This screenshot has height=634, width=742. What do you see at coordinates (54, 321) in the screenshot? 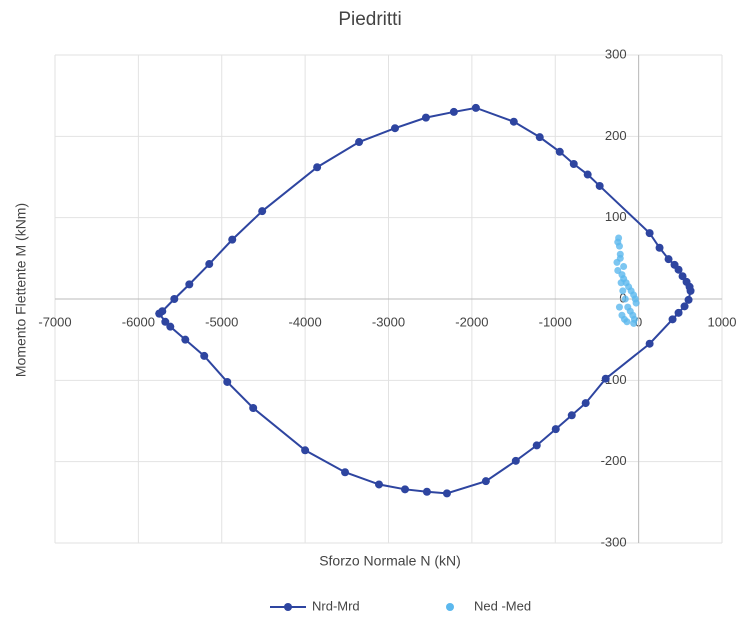
I see `x-tick-label: -7000` at bounding box center [54, 321].